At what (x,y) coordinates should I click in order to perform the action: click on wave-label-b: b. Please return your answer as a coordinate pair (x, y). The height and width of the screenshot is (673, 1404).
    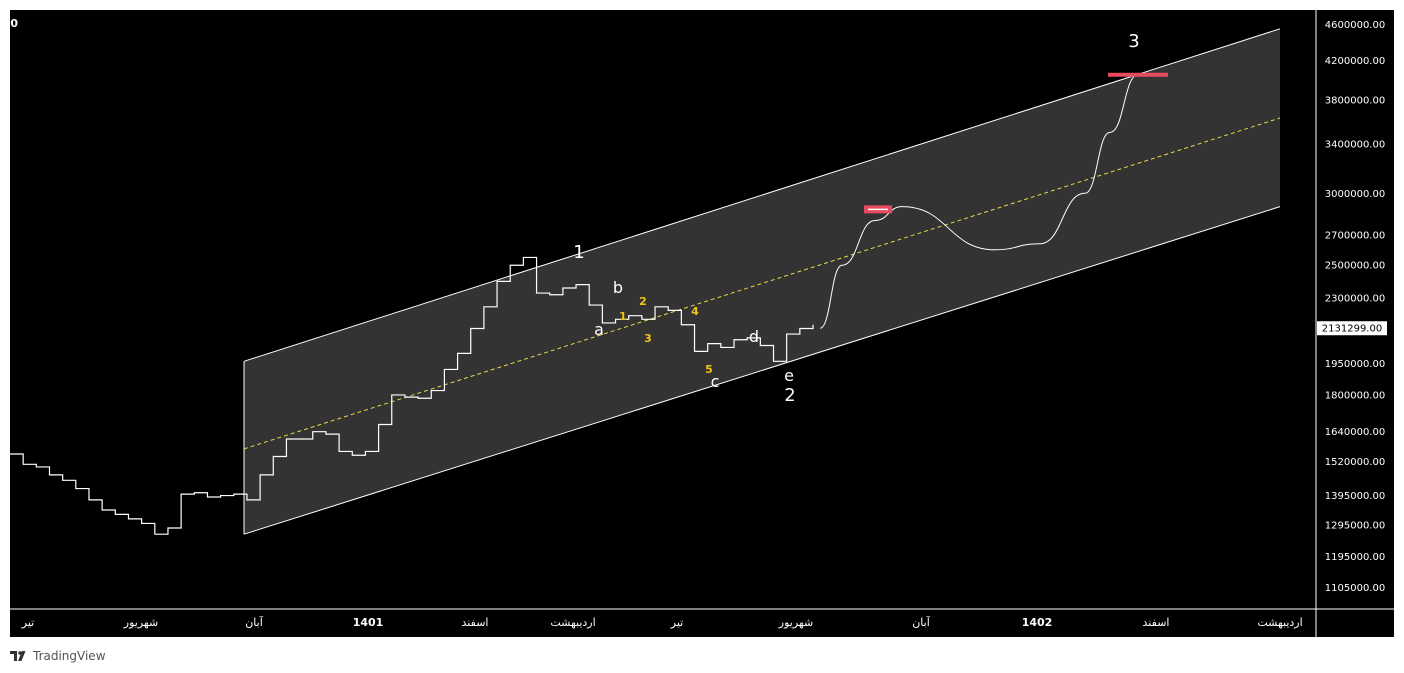
    Looking at the image, I should click on (618, 287).